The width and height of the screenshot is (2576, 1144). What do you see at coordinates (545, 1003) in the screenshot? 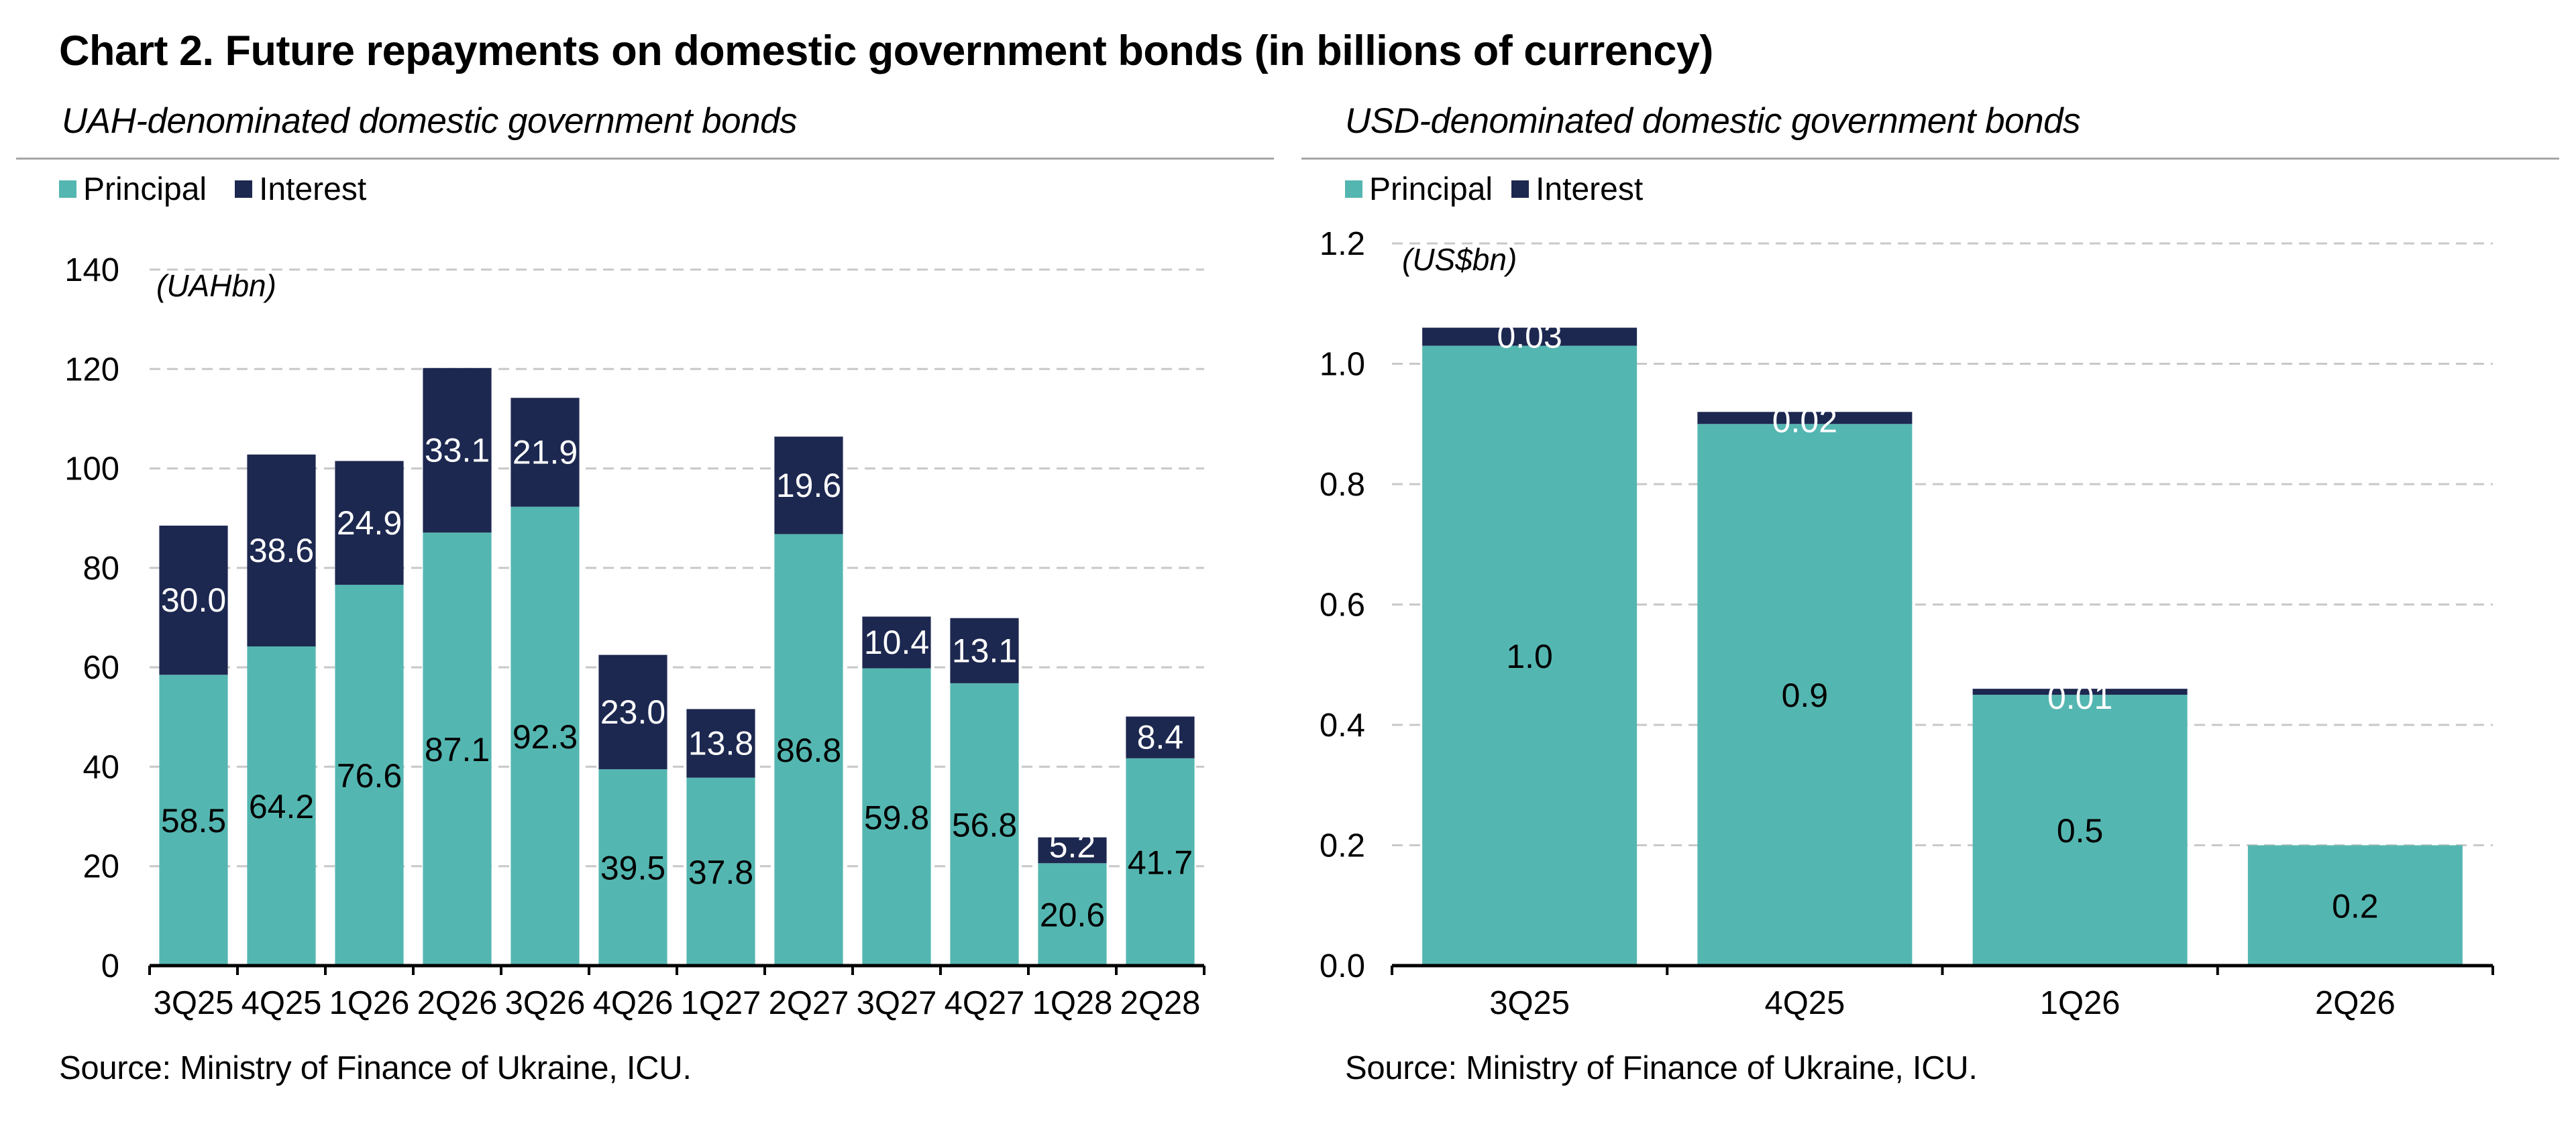
I see `x-tick-label: 3Q26` at bounding box center [545, 1003].